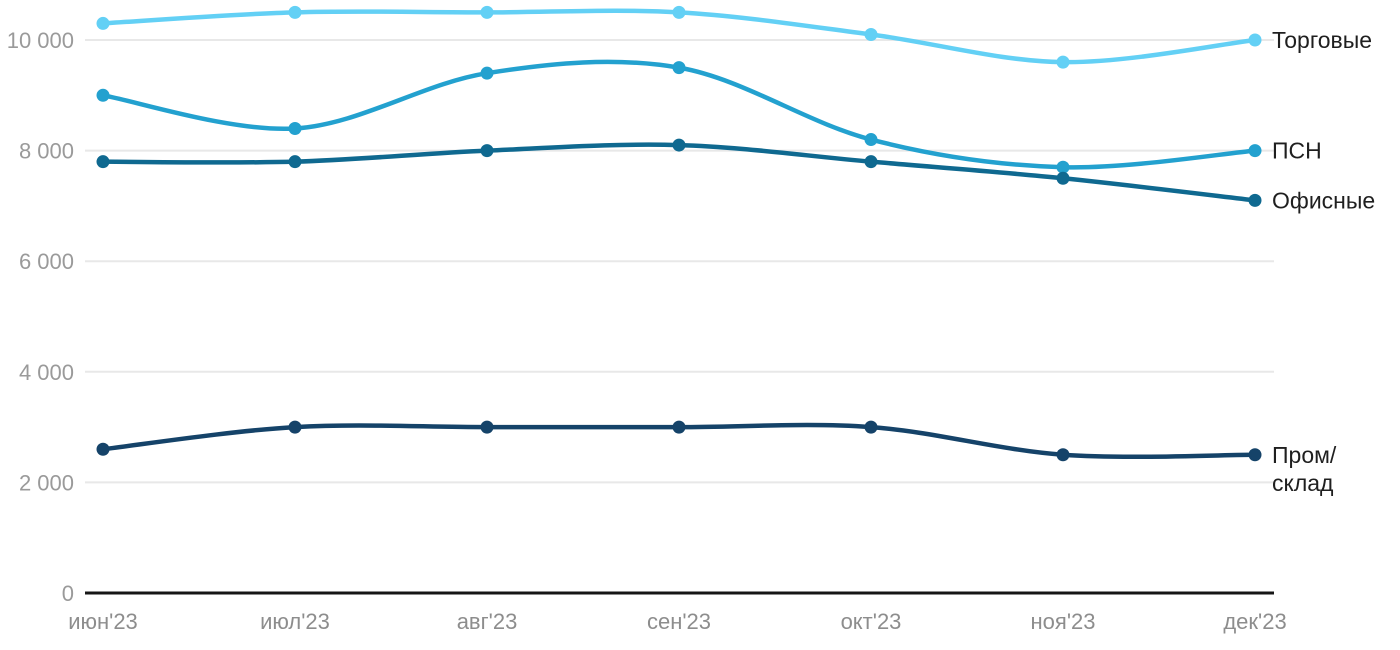 Image resolution: width=1400 pixels, height=650 pixels. What do you see at coordinates (1063, 621) in the screenshot?
I see `x-axis-tick-label: ноя'23` at bounding box center [1063, 621].